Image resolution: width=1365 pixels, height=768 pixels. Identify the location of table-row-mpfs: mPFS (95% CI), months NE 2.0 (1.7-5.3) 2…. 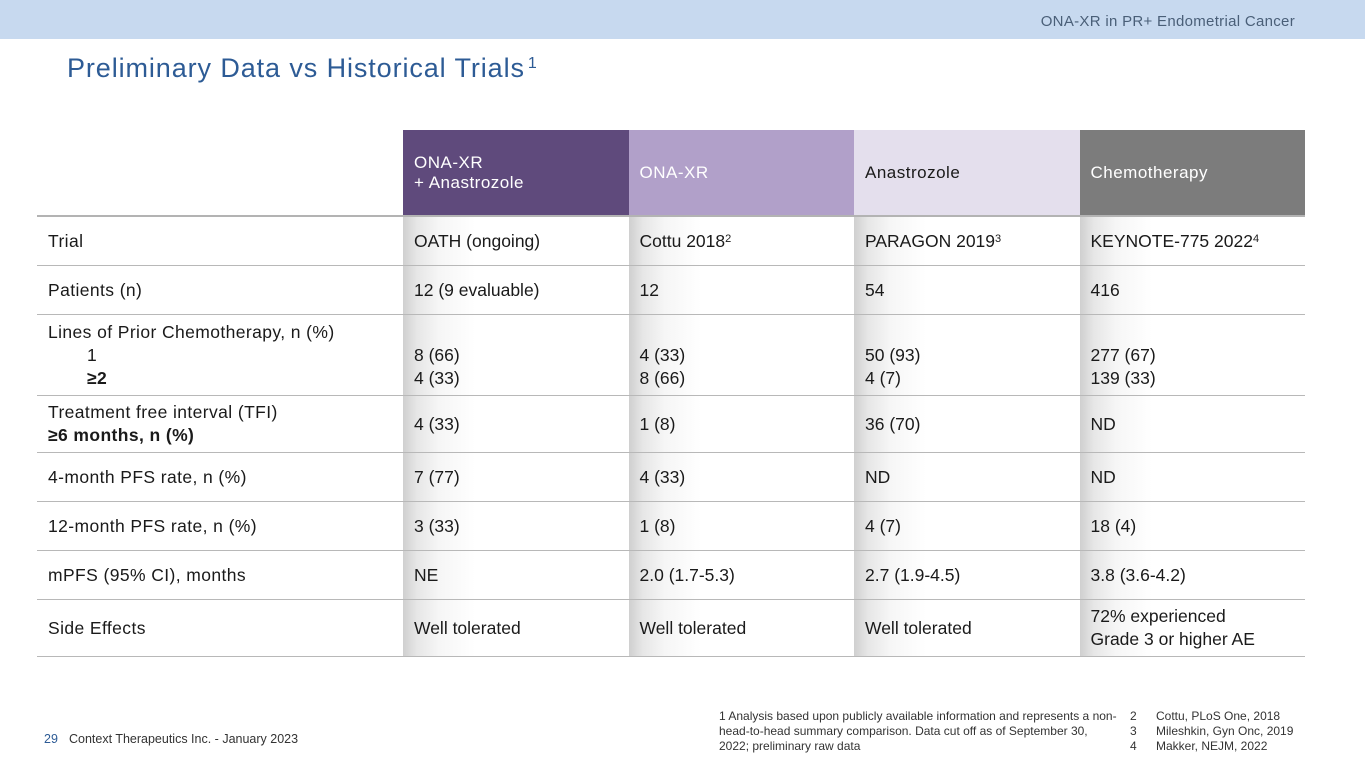
(671, 575).